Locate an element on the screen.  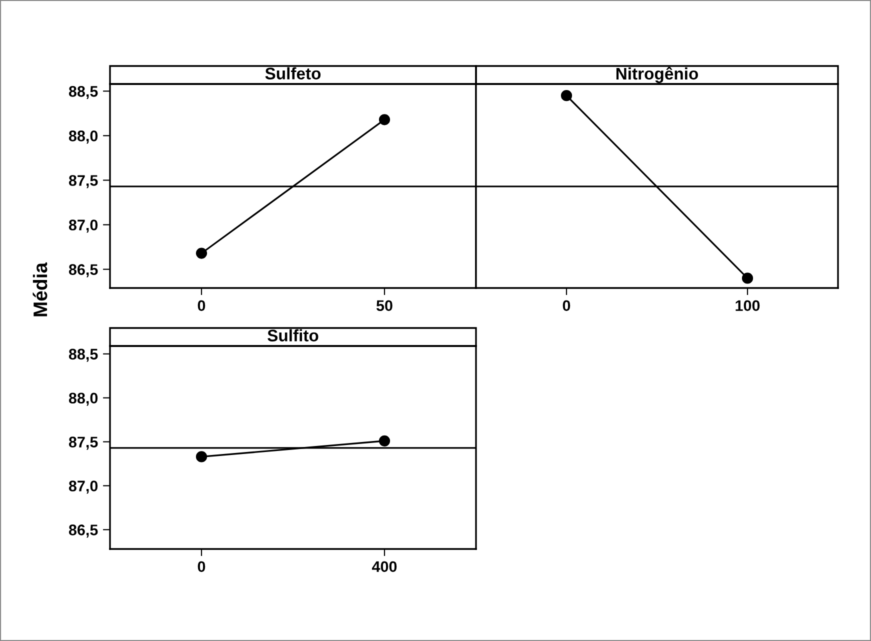
y-axis-title: Média is located at coordinates (40, 289).